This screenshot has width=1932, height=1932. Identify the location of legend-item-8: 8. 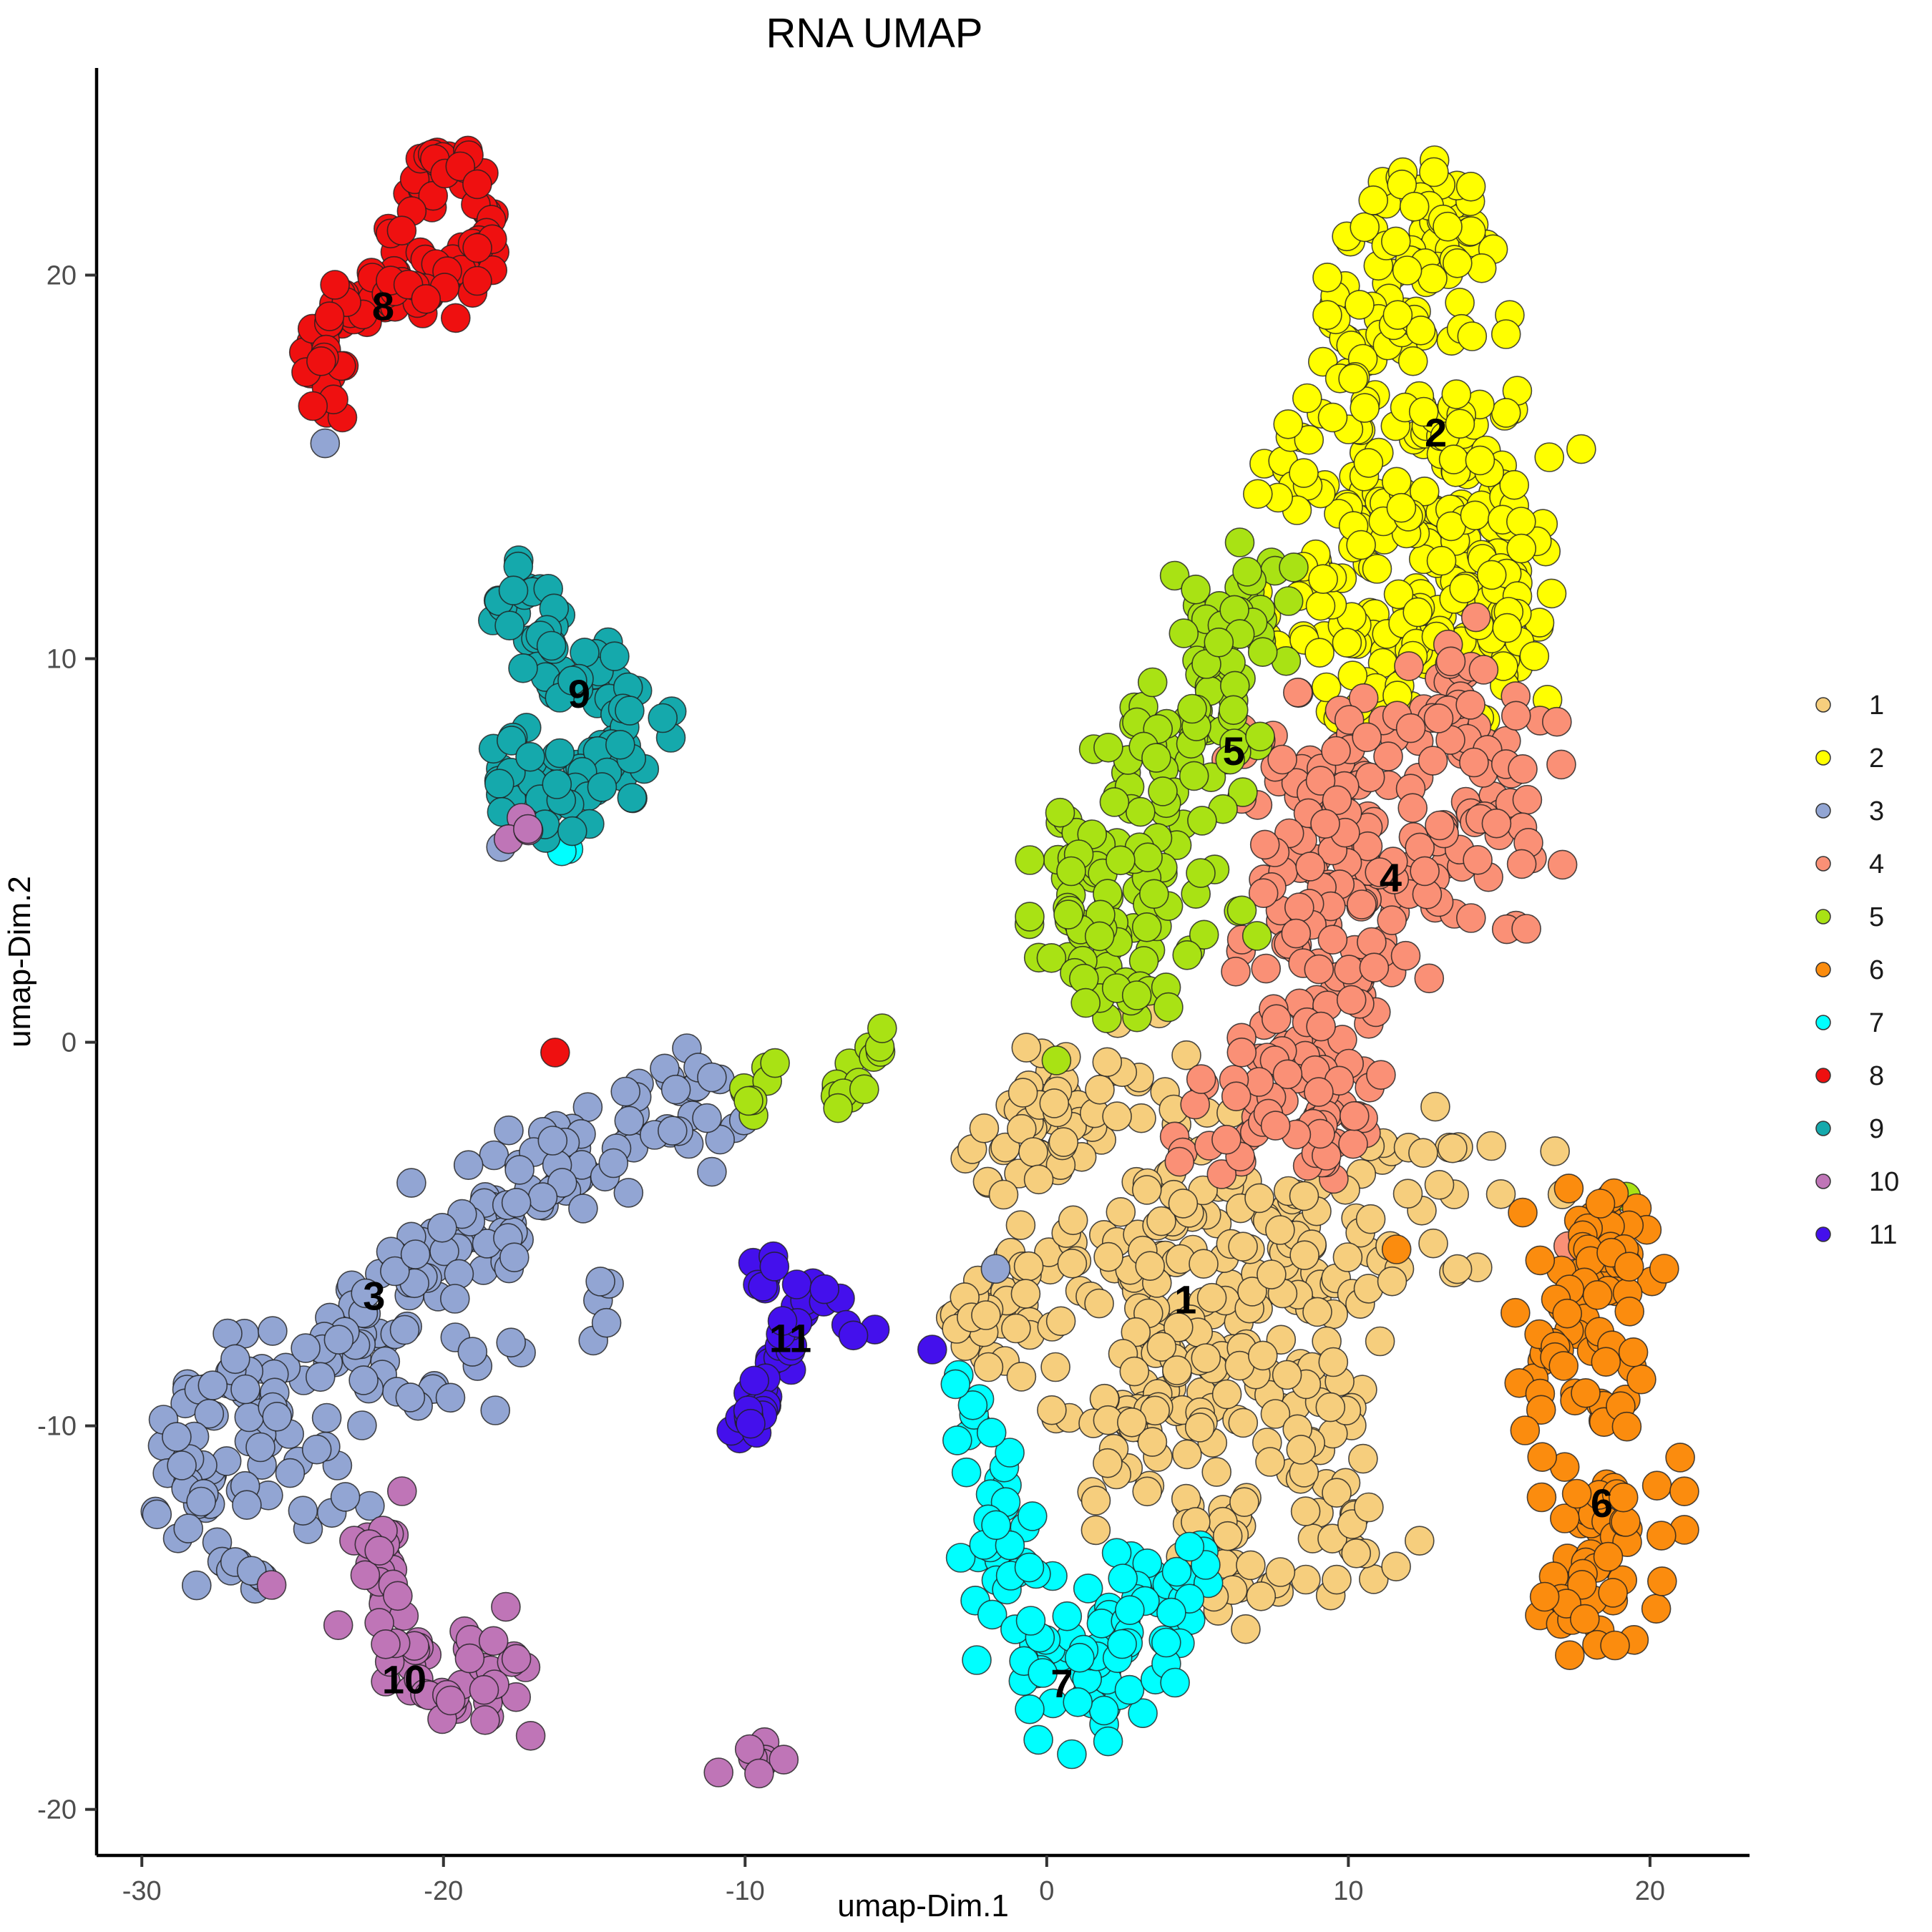
(1849, 1076).